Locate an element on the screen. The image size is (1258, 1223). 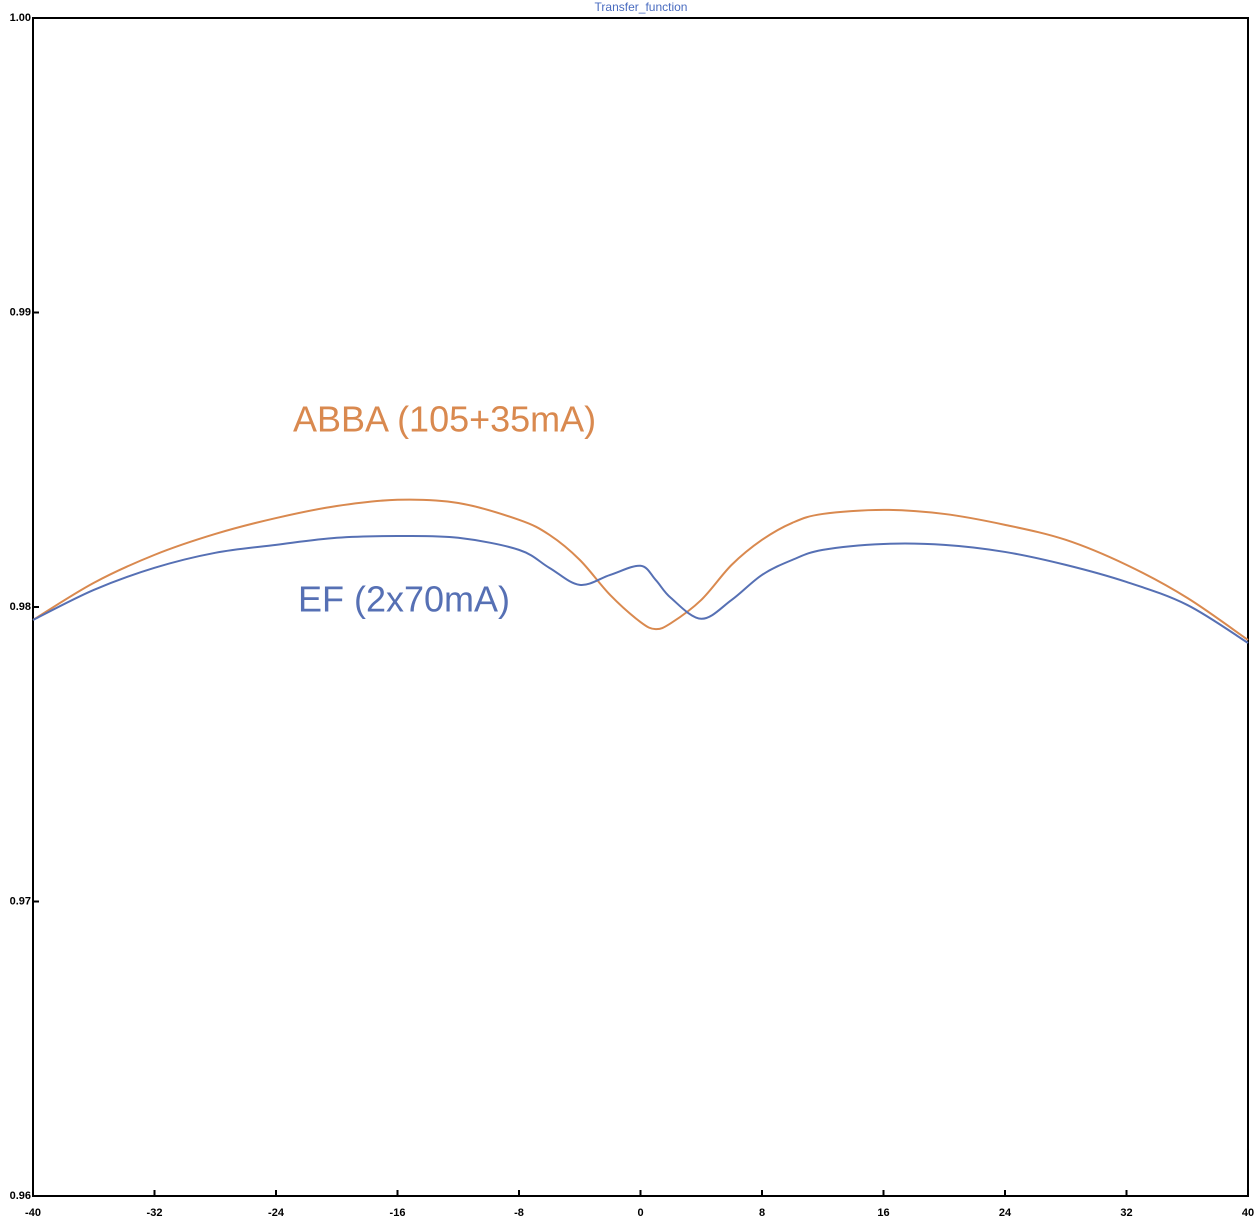
x-tick-label: -8 is located at coordinates (519, 1213).